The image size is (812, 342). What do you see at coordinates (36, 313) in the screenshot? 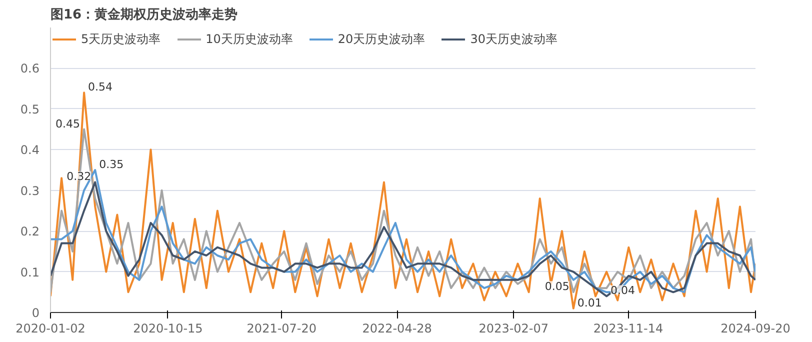
I see `y-tick-label: 0` at bounding box center [36, 313].